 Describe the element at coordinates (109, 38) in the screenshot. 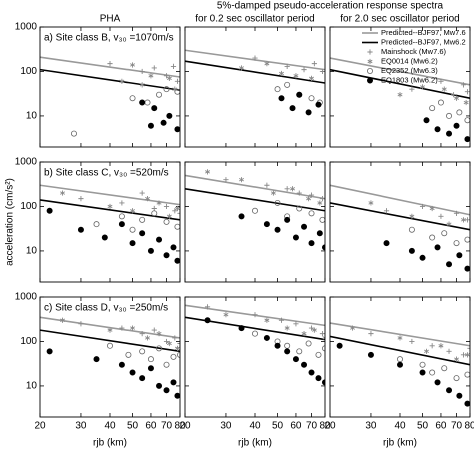

I see `panel-annotation: a) Site class B, v₃₀ =1070m/s` at that location.